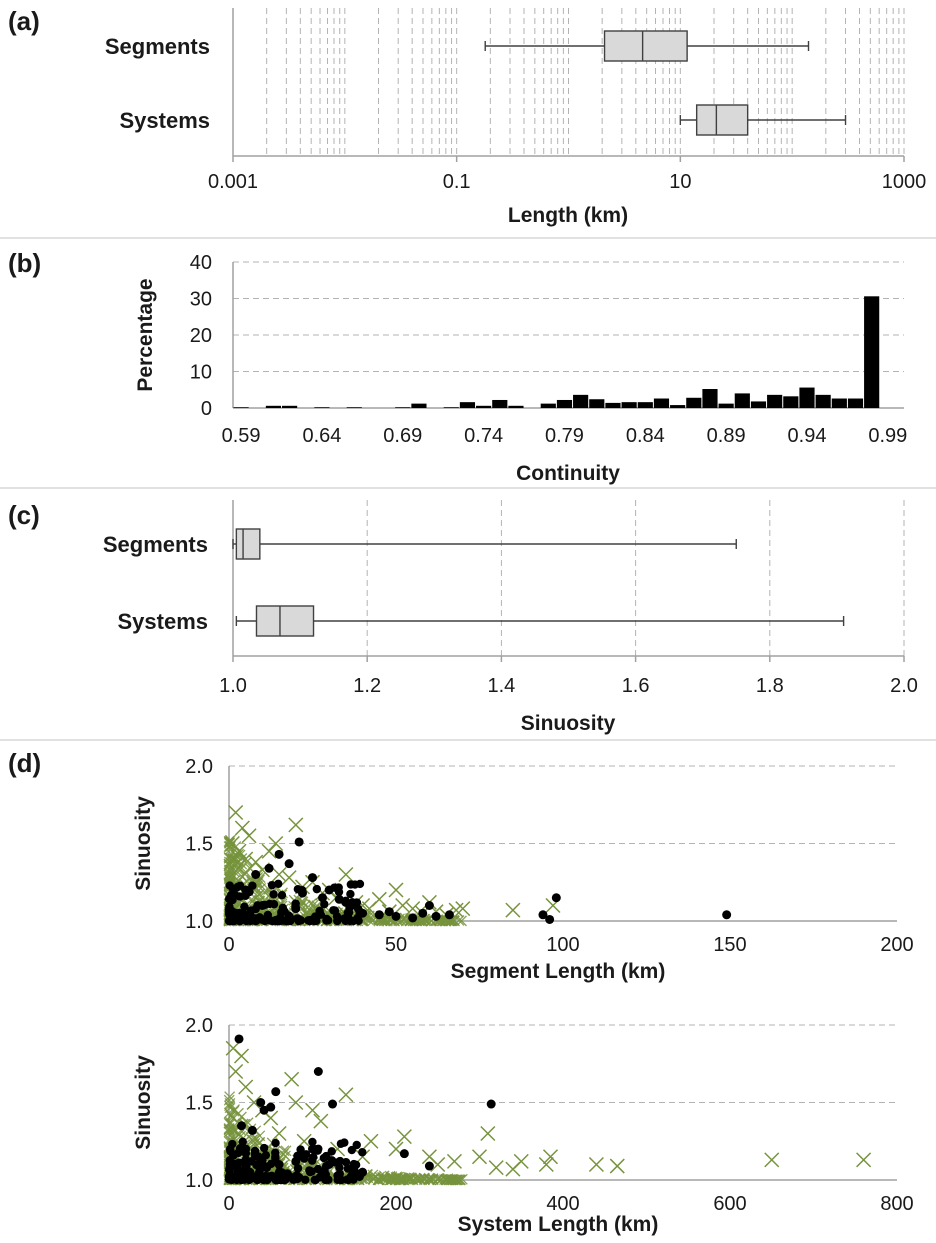  I want to click on dot-cloud, so click(295, 1161).